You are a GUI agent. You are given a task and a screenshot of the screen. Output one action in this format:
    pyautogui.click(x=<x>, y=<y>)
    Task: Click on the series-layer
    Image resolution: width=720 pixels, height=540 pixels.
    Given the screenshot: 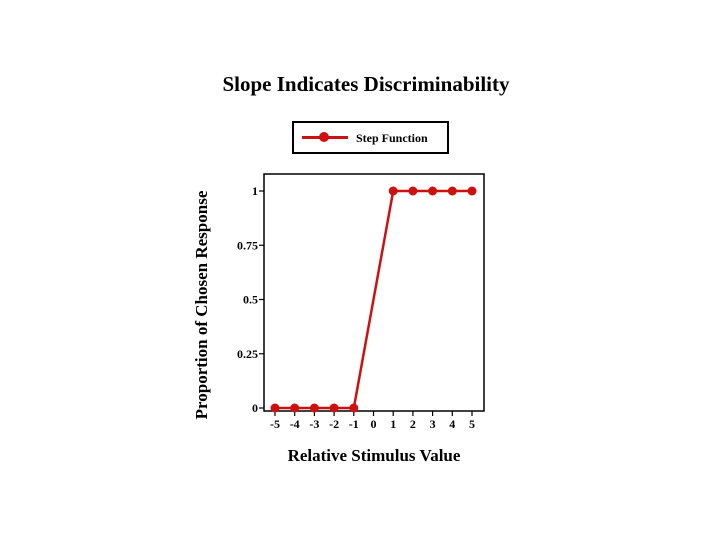 What is the action you would take?
    pyautogui.click(x=373, y=299)
    